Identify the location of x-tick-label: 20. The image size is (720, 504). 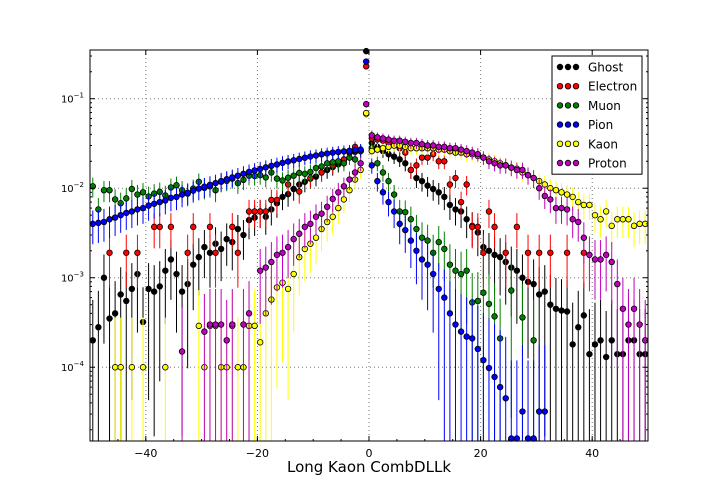
(481, 453).